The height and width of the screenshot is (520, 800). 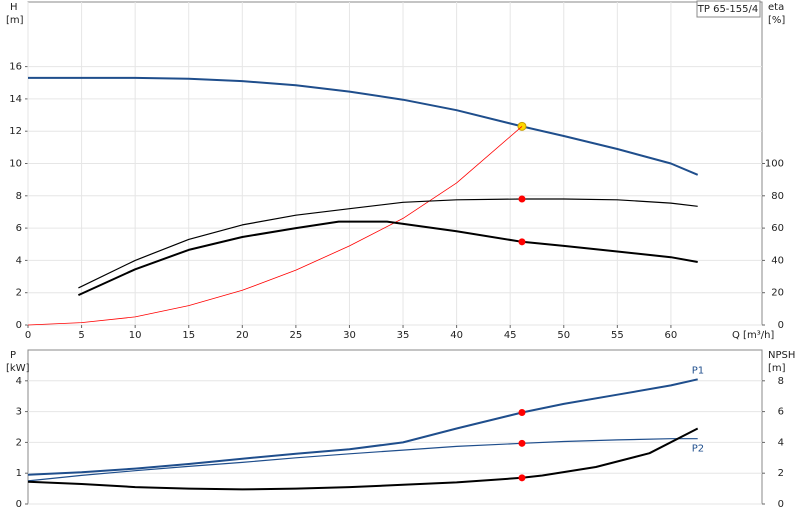 What do you see at coordinates (777, 260) in the screenshot?
I see `y2-tick-label: 40` at bounding box center [777, 260].